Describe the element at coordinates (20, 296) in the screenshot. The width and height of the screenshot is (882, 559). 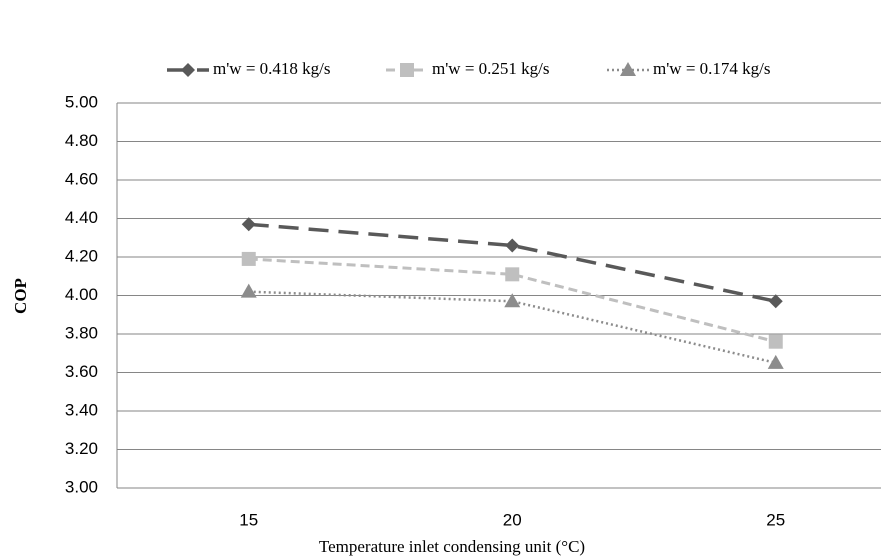
I see `y-axis-title: COP` at that location.